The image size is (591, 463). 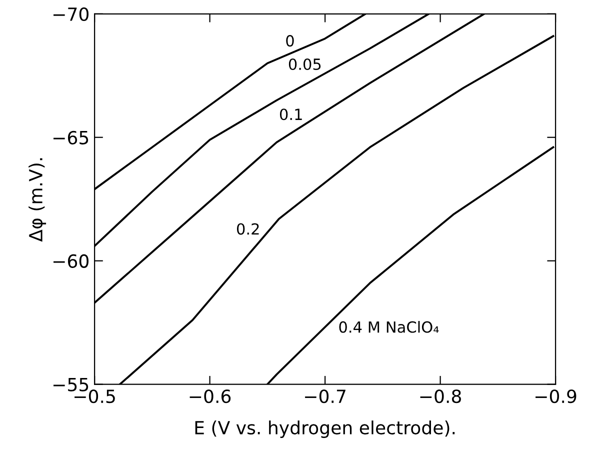 What do you see at coordinates (440, 396) in the screenshot?
I see `x-tick-label: −0.8` at bounding box center [440, 396].